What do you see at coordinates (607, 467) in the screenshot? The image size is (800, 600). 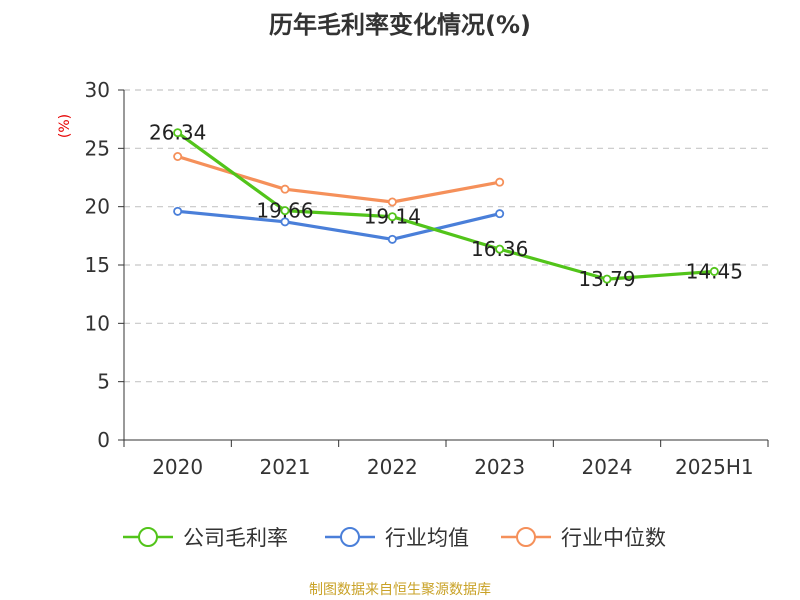 I see `x-tick-label: 2024` at bounding box center [607, 467].